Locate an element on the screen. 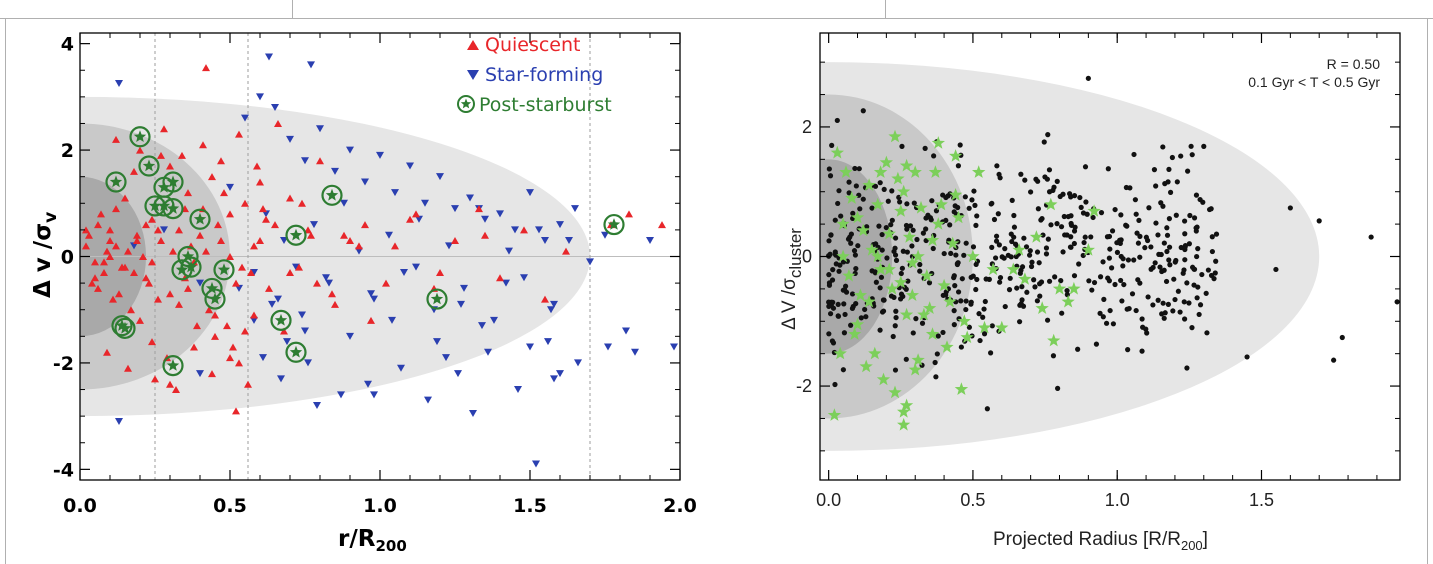 Image resolution: width=1433 pixels, height=564 pixels. right-x-axis-title-main: Projected Radius [R/R is located at coordinates (1087, 539).